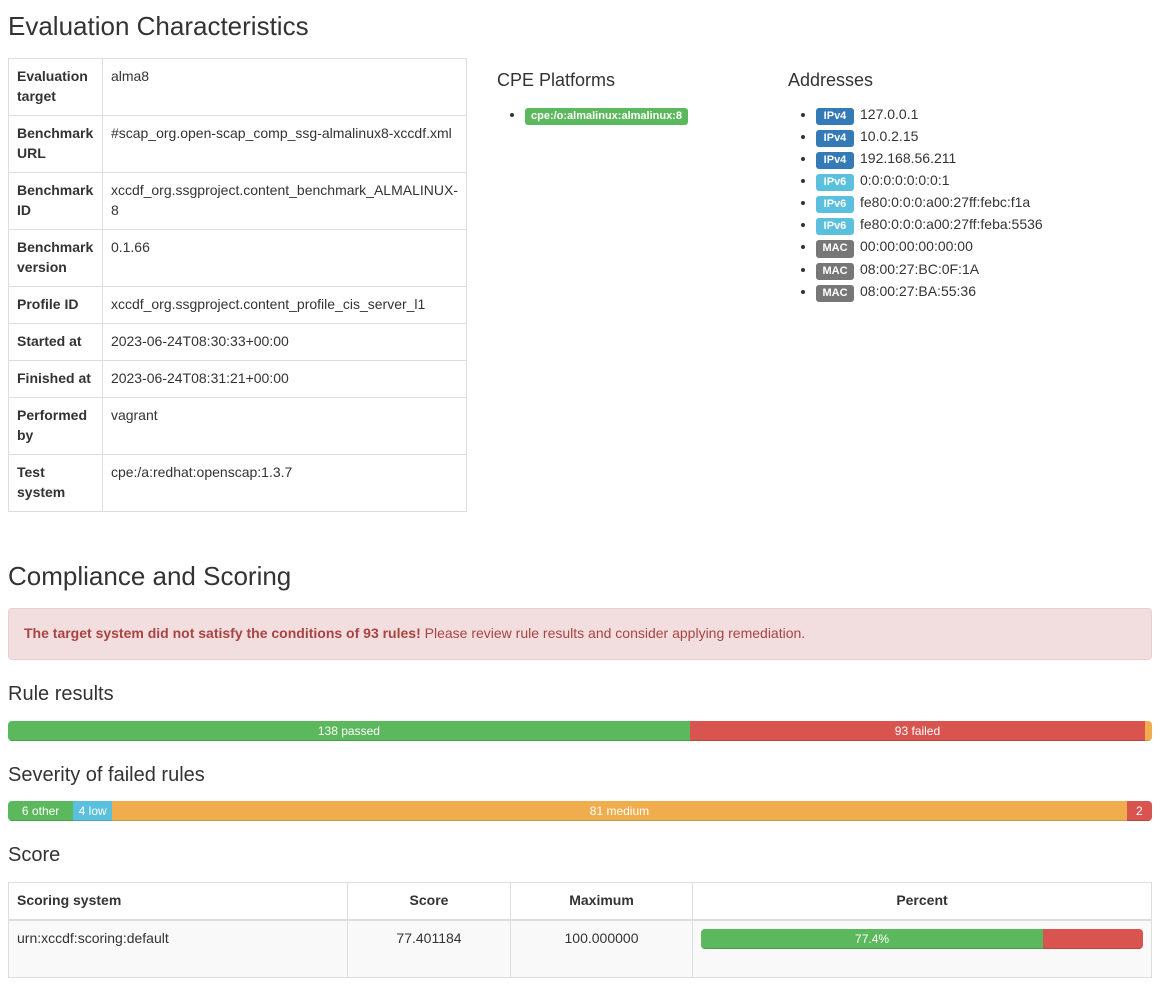 The image size is (1160, 986). I want to click on characteristics-value: vagrant, so click(284, 425).